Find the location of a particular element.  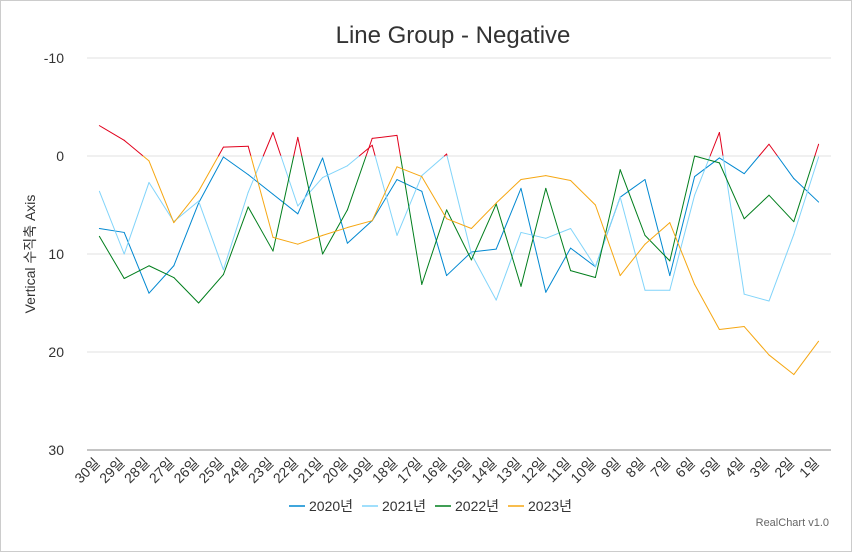

x-tick-label: 10일 is located at coordinates (582, 470).